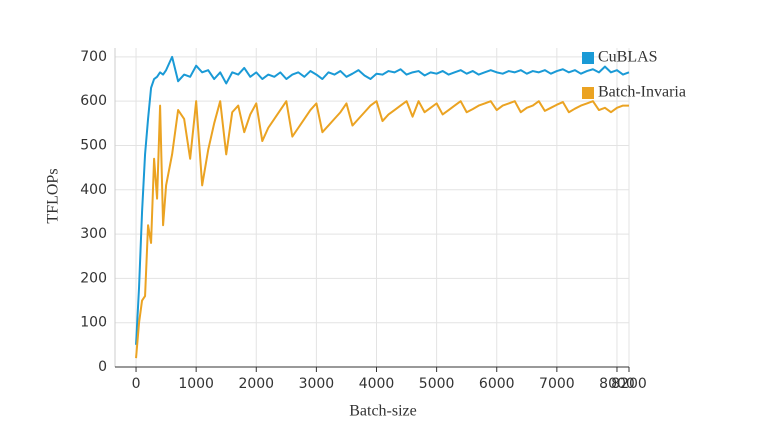  What do you see at coordinates (642, 92) in the screenshot?
I see `legend-label: Batch-Invaria` at bounding box center [642, 92].